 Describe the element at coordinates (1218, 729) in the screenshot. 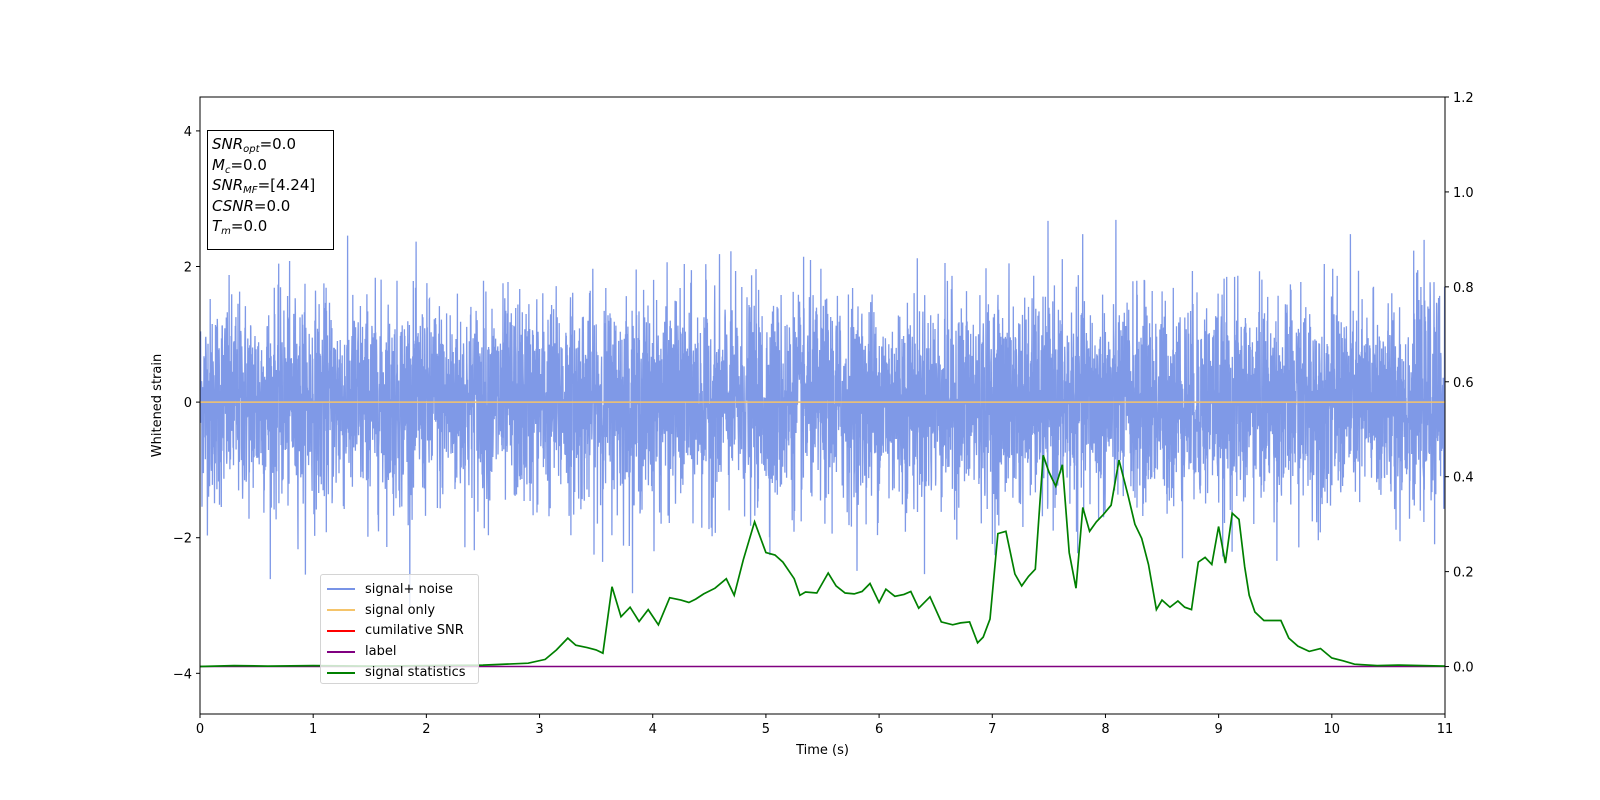

I see `x-tick-label: 9` at that location.